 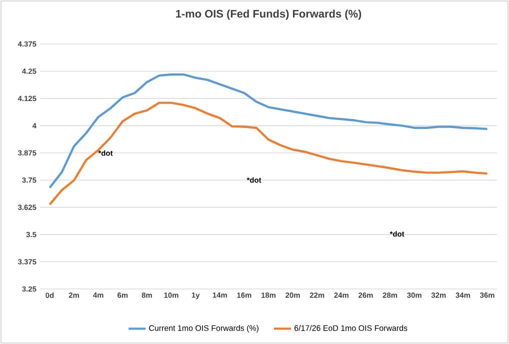 I want to click on chart-title: 1-mo OIS (Fed Funds) Forwards (%), so click(x=269, y=15).